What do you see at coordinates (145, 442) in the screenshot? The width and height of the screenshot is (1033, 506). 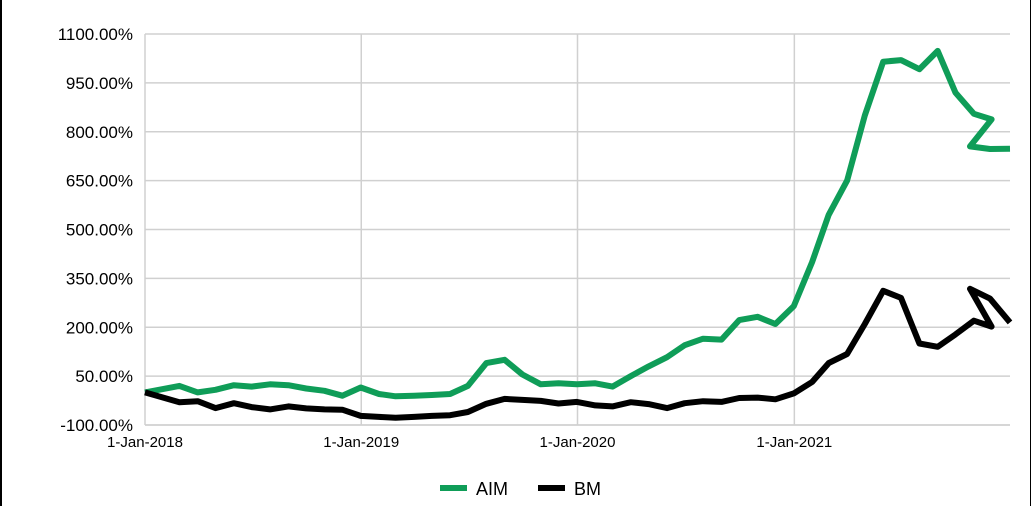 I see `x-tick-label: 1-Jan-2018` at bounding box center [145, 442].